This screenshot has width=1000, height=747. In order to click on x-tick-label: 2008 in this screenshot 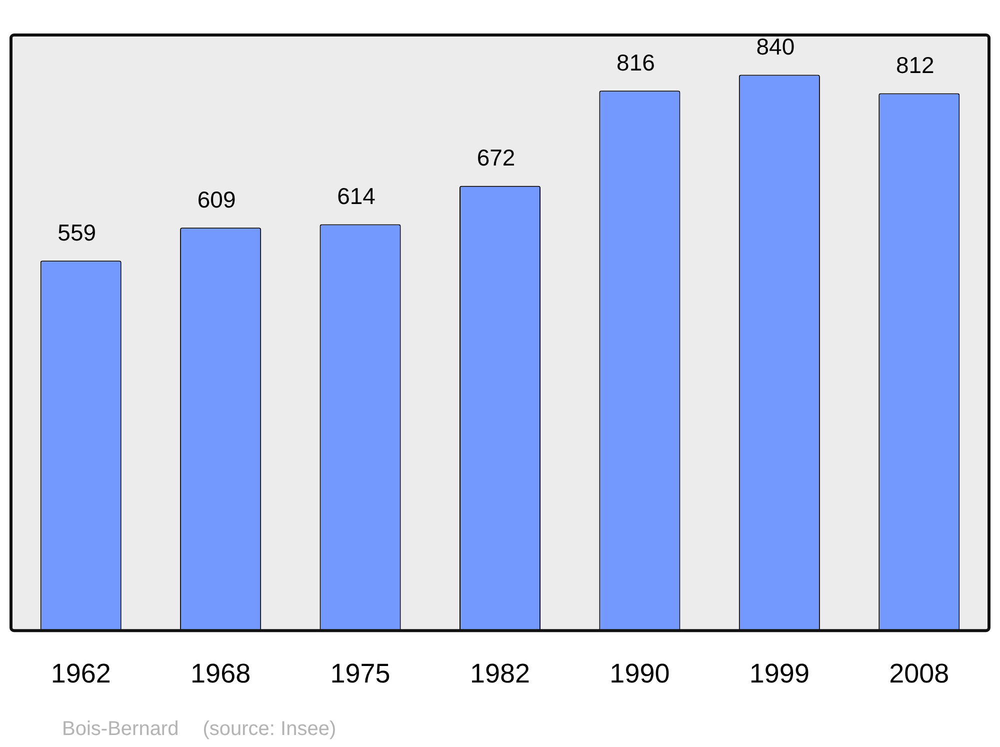, I will do `click(919, 673)`.